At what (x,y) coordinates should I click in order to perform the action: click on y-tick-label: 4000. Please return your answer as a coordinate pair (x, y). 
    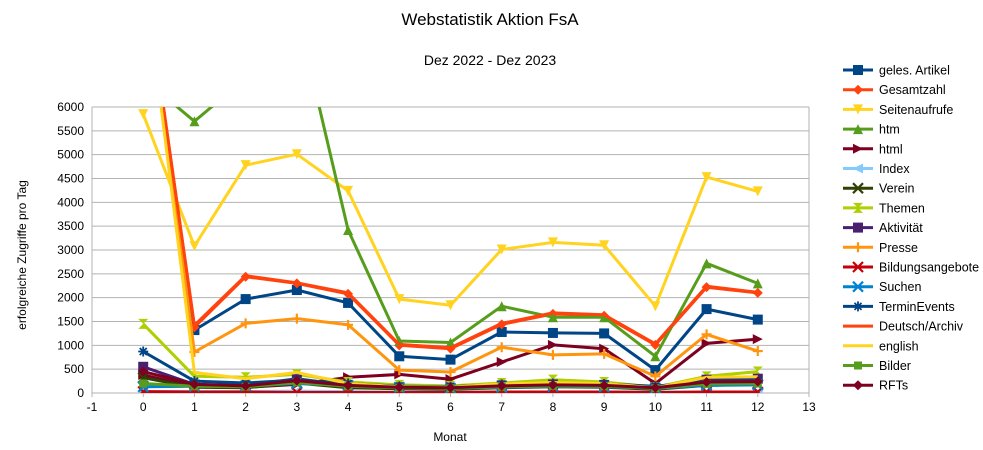
    Looking at the image, I should click on (70, 202).